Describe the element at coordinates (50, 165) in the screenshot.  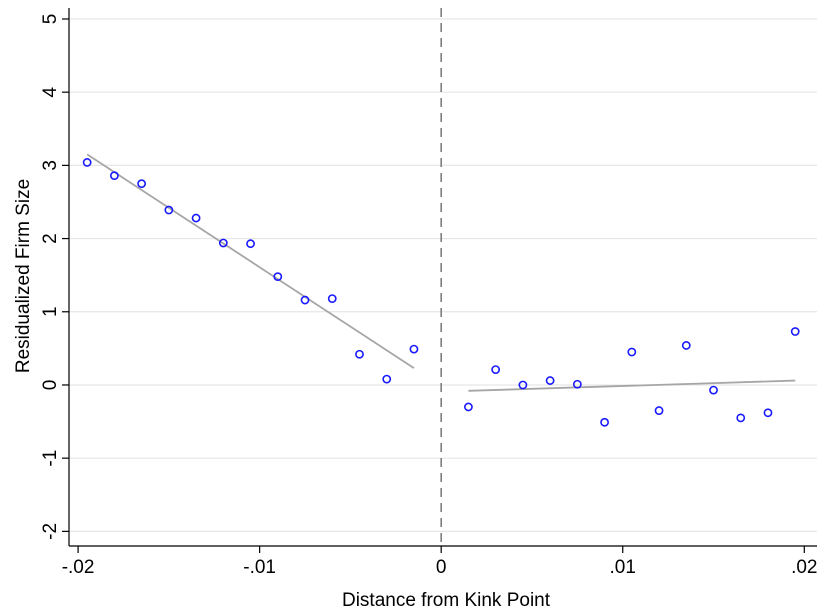
I see `y-tick-label-5: 3` at that location.